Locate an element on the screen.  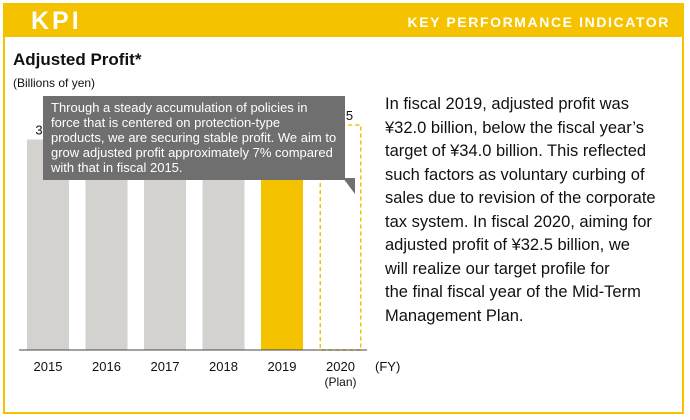
description-line: Management Plan. is located at coordinates (454, 315).